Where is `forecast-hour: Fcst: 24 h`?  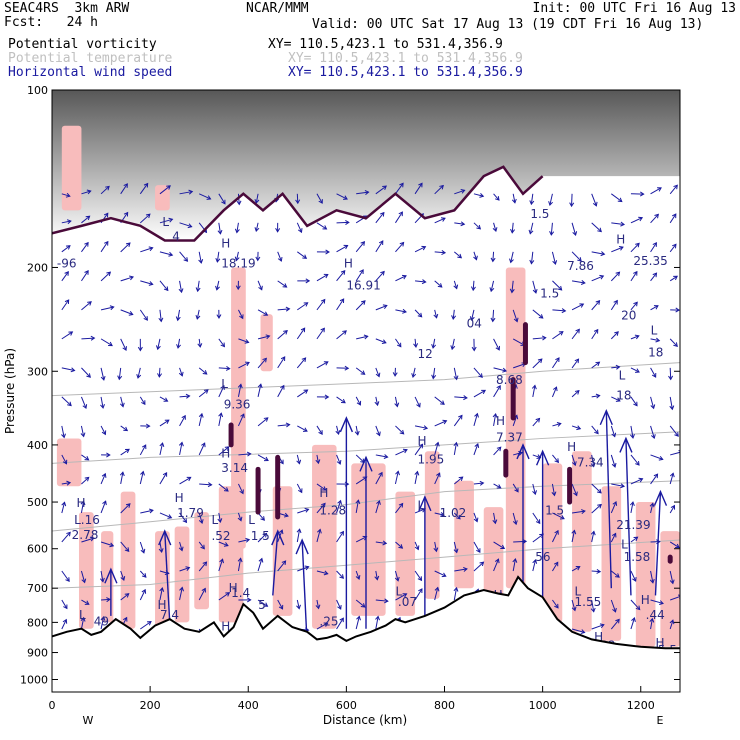 forecast-hour: Fcst: 24 h is located at coordinates (51, 22).